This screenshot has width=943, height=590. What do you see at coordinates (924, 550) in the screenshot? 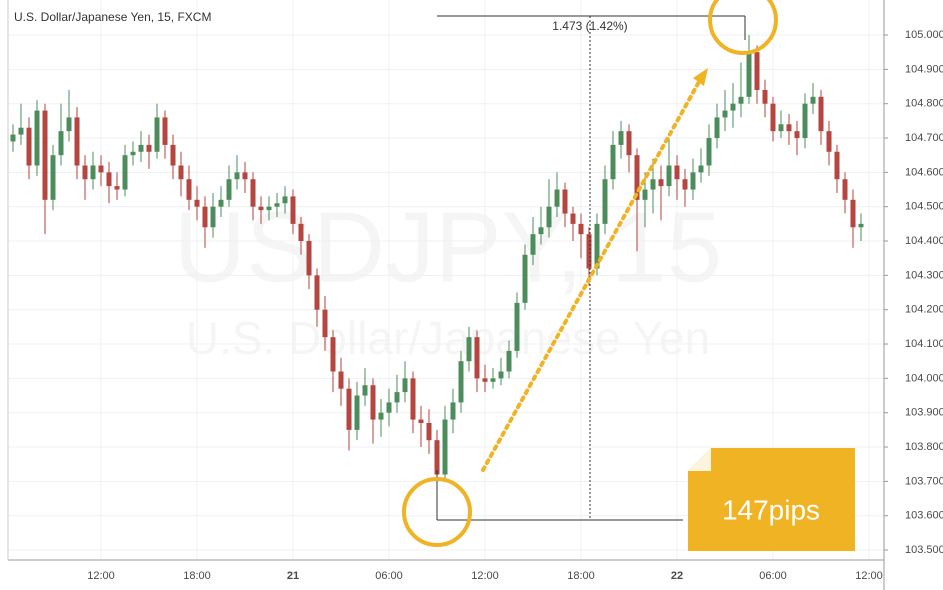
I see `y-tick-label: 103.500` at bounding box center [924, 550].